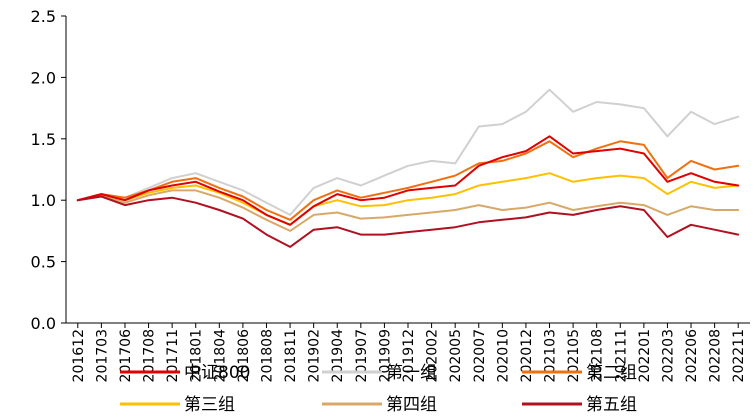 Image resolution: width=756 pixels, height=420 pixels. Describe the element at coordinates (411, 405) in the screenshot. I see `legend-label: 第四组` at that location.